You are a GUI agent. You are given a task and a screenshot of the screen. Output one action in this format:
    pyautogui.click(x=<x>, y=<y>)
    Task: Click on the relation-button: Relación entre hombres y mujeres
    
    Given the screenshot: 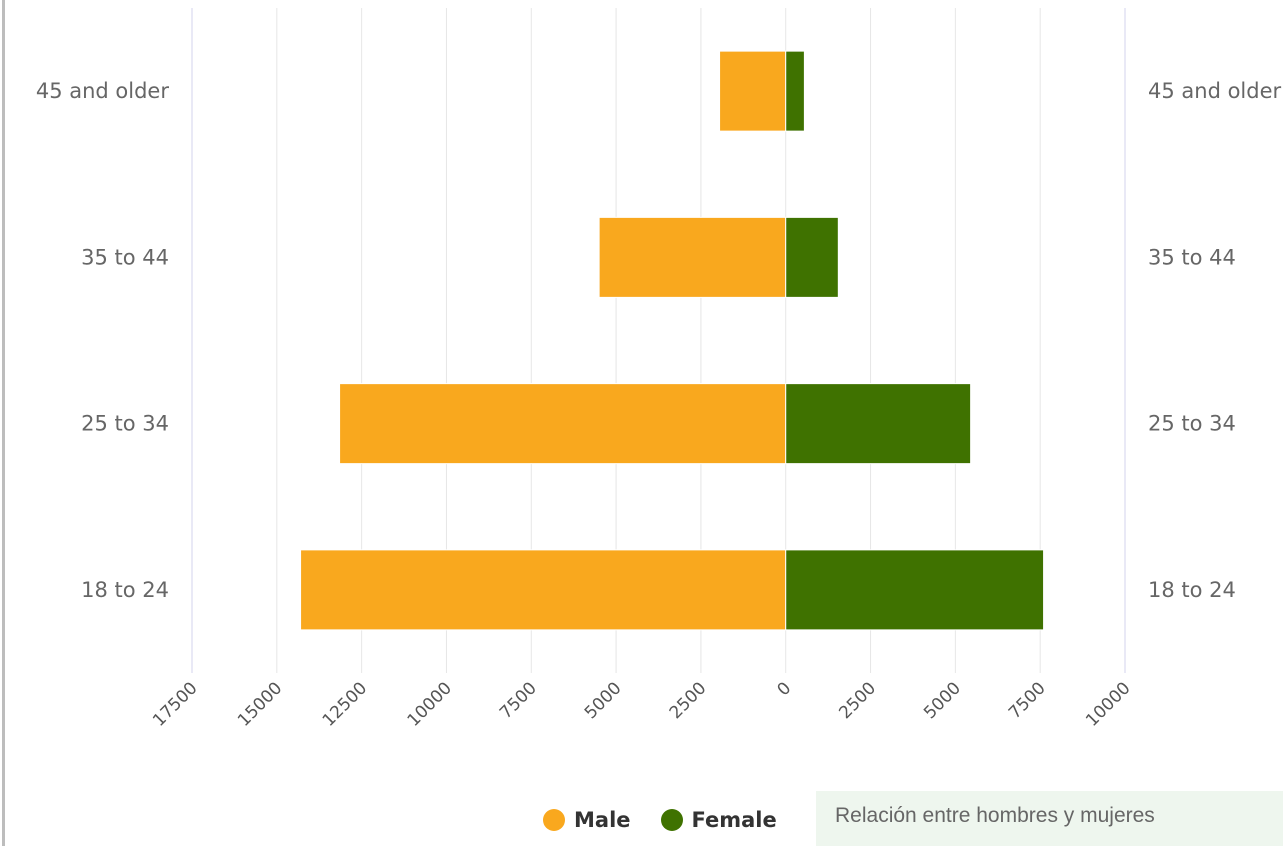 What is the action you would take?
    pyautogui.click(x=1049, y=818)
    